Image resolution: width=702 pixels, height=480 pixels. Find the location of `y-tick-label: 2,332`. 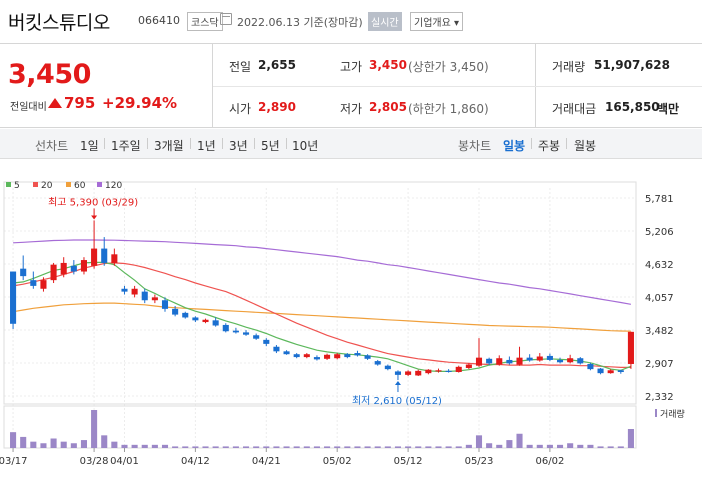

y-tick-label: 2,332 is located at coordinates (659, 397).